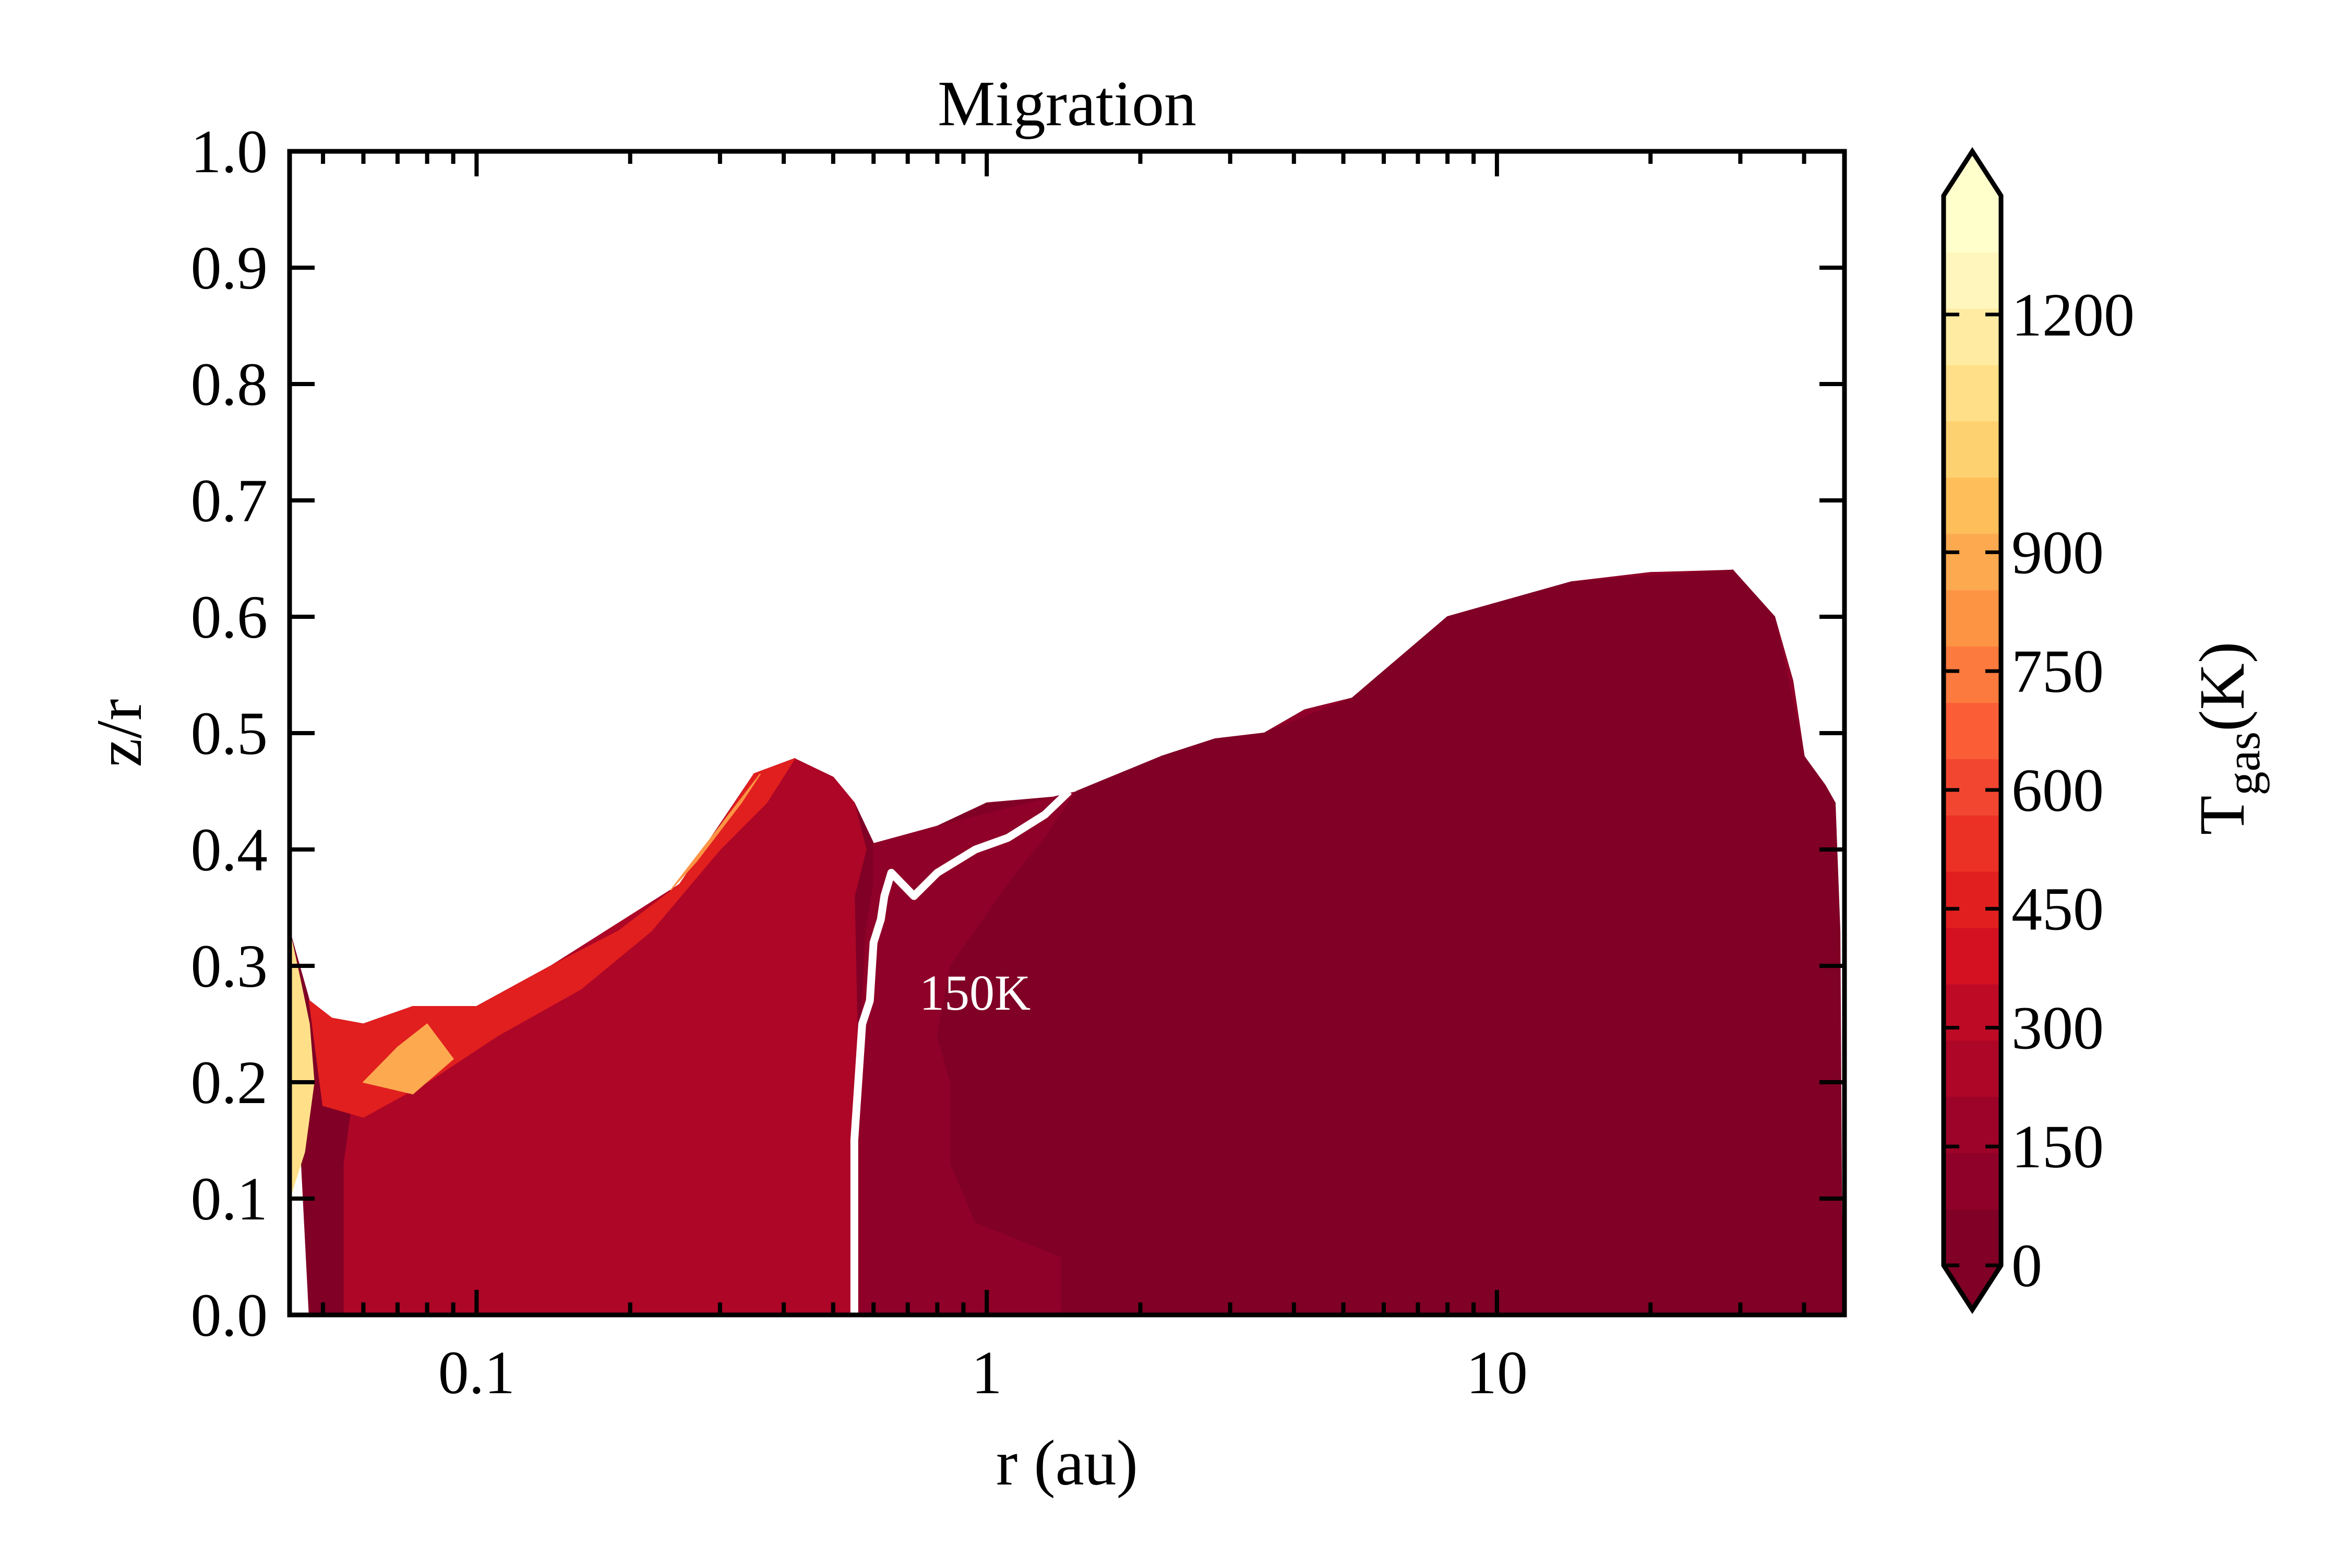 This screenshot has height=1568, width=2348. Describe the element at coordinates (2222, 687) in the screenshot. I see `colorbar-label-tail: (K)` at that location.